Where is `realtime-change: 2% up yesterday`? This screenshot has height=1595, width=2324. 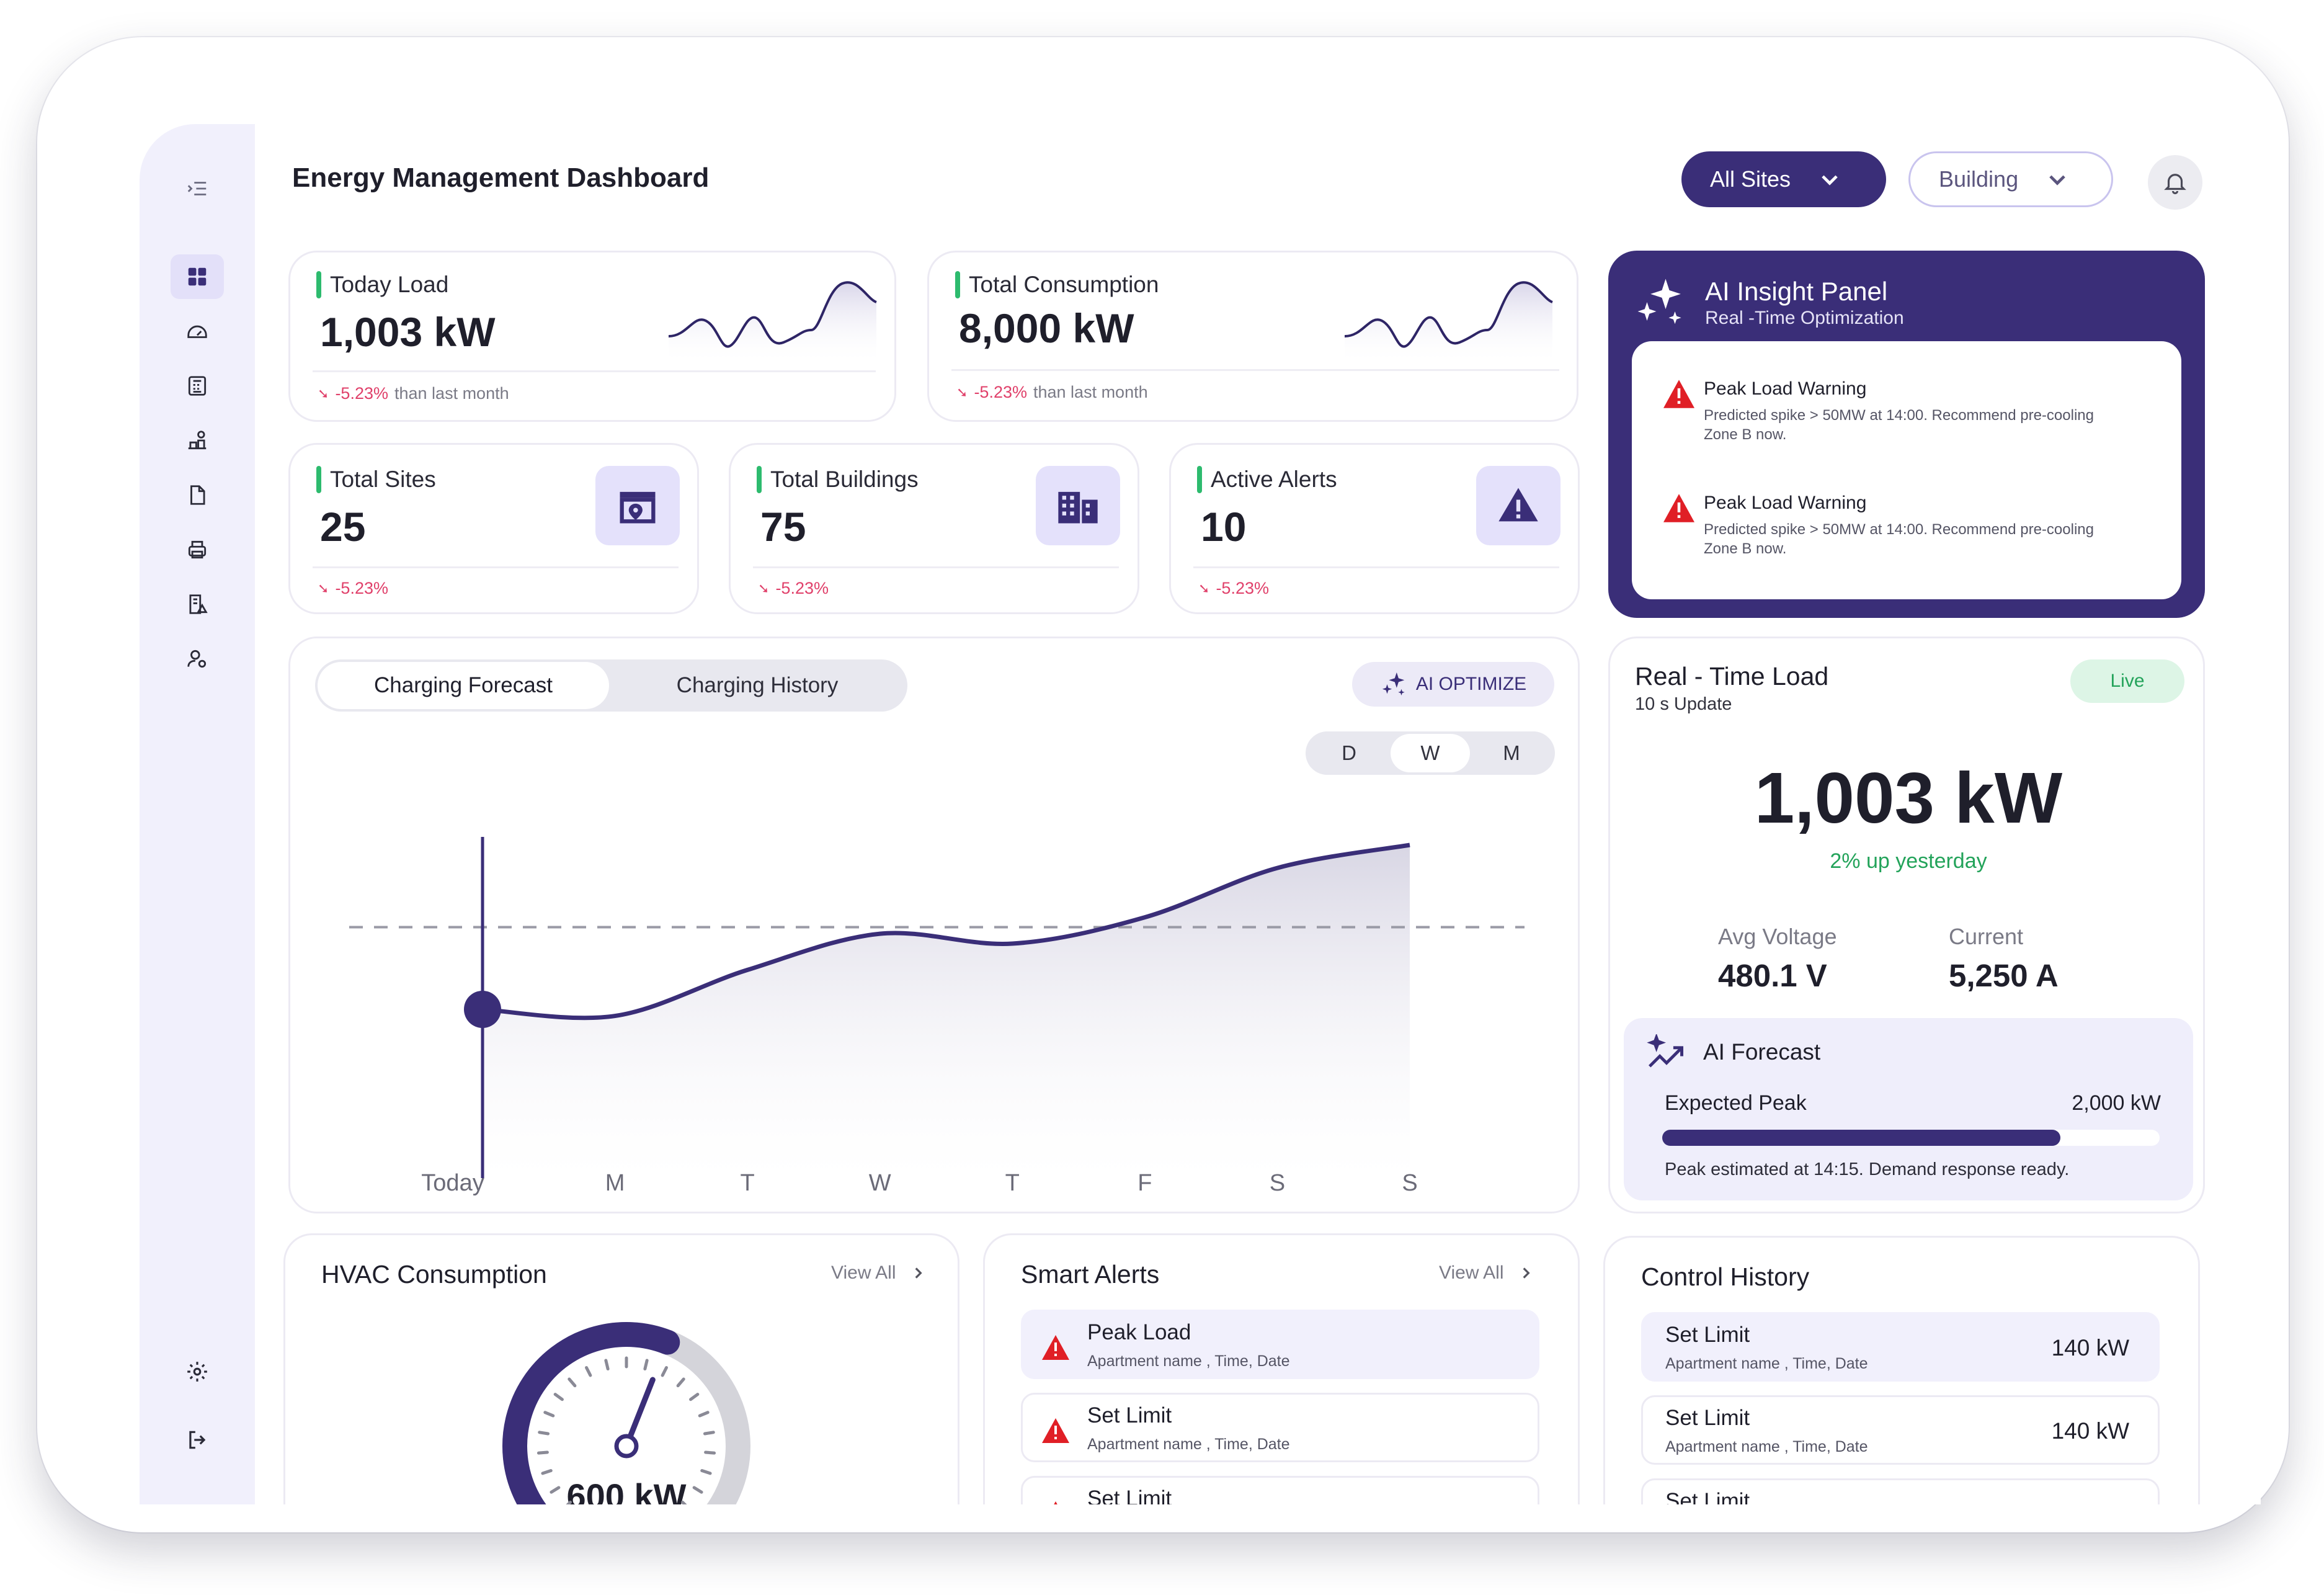 realtime-change: 2% up yesterday is located at coordinates (1909, 861).